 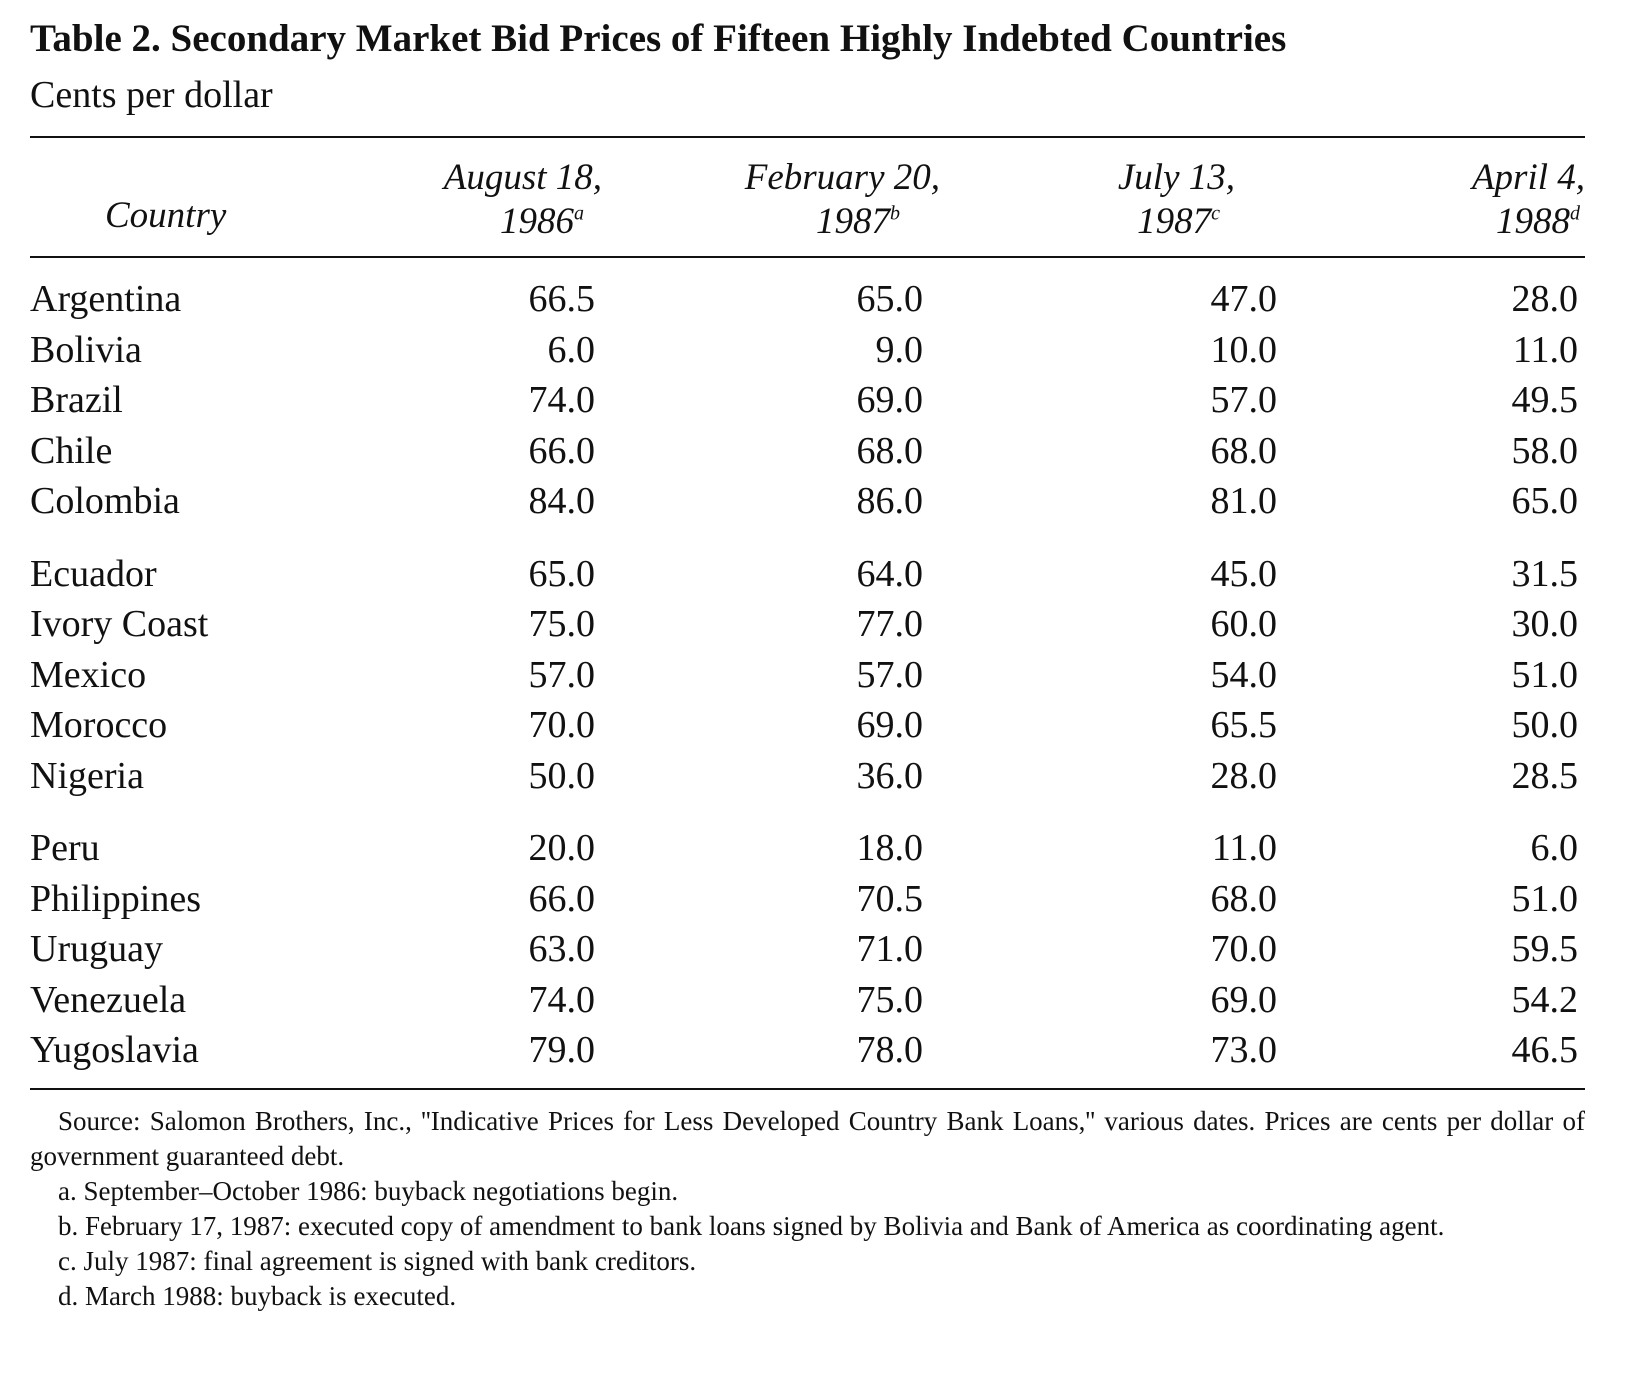 What do you see at coordinates (106, 299) in the screenshot?
I see `cell-country: Argentina` at bounding box center [106, 299].